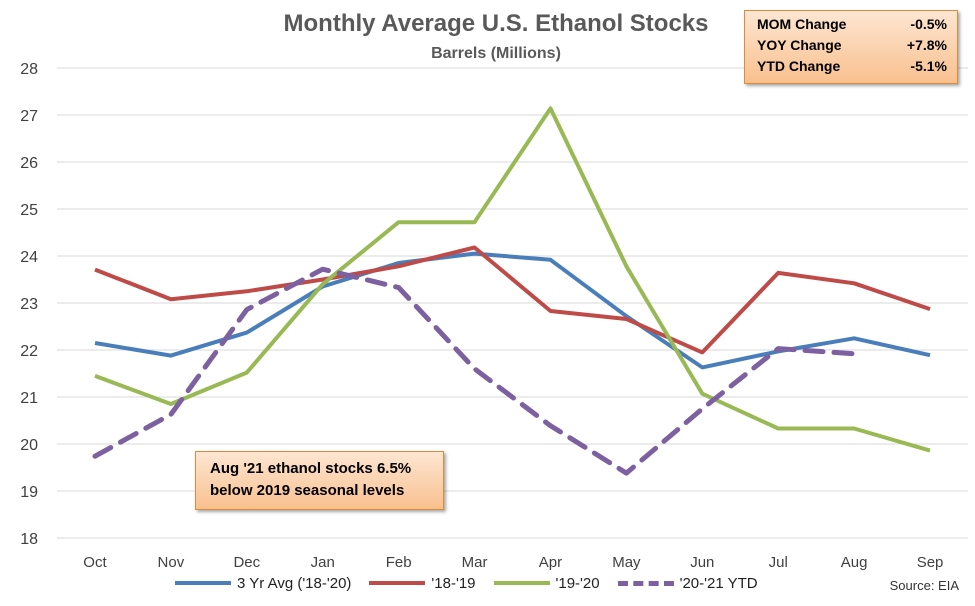 The image size is (975, 606). I want to click on chart-subtitle: Barrels (Millions), so click(496, 53).